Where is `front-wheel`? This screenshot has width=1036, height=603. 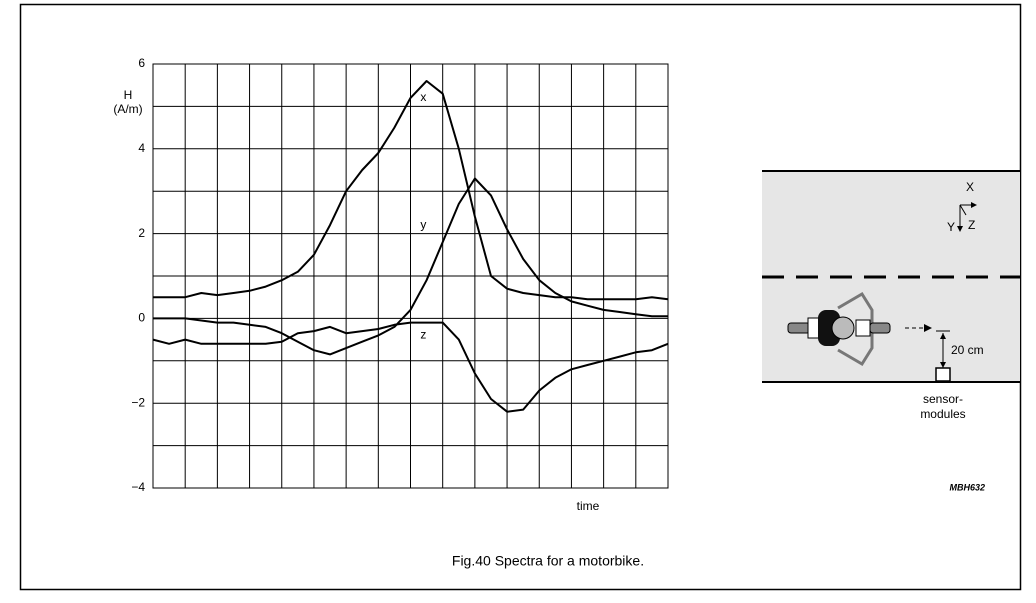 front-wheel is located at coordinates (880, 328).